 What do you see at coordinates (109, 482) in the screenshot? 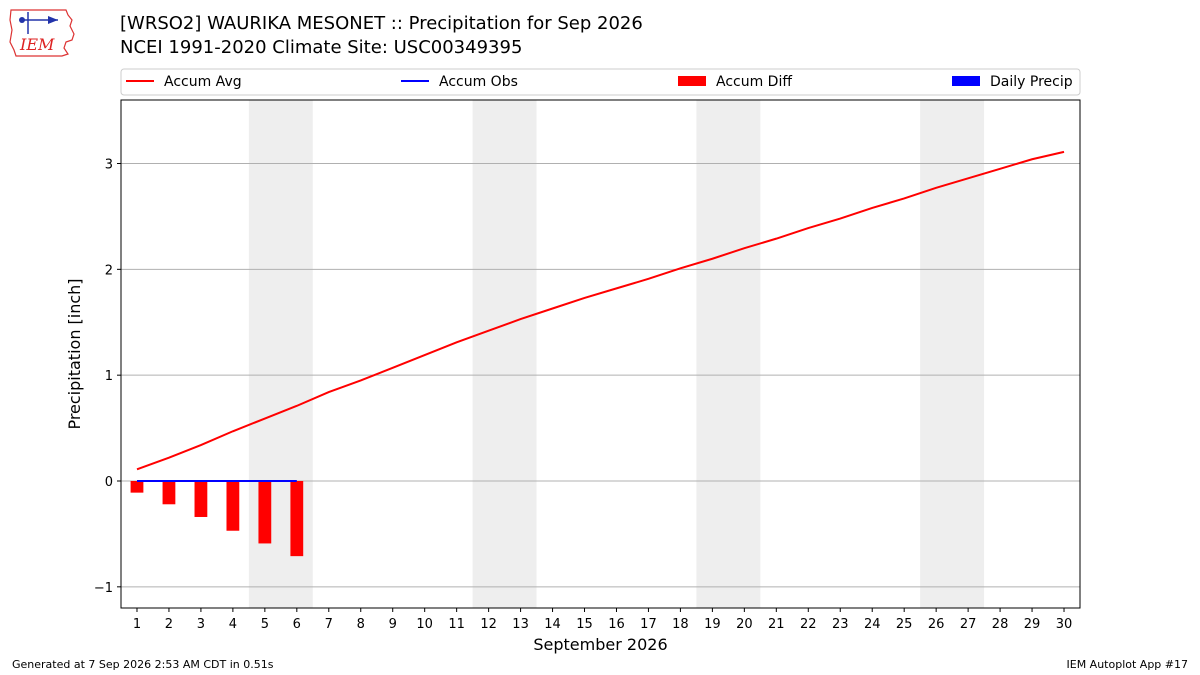
I see `y-tick-label: 0` at bounding box center [109, 482].